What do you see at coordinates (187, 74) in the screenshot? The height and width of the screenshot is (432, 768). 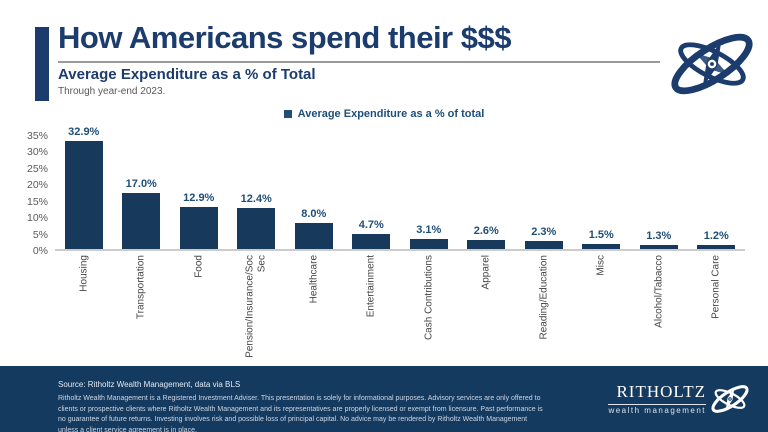 I see `chart-subtitle: Average Expenditure as a % of Total` at bounding box center [187, 74].